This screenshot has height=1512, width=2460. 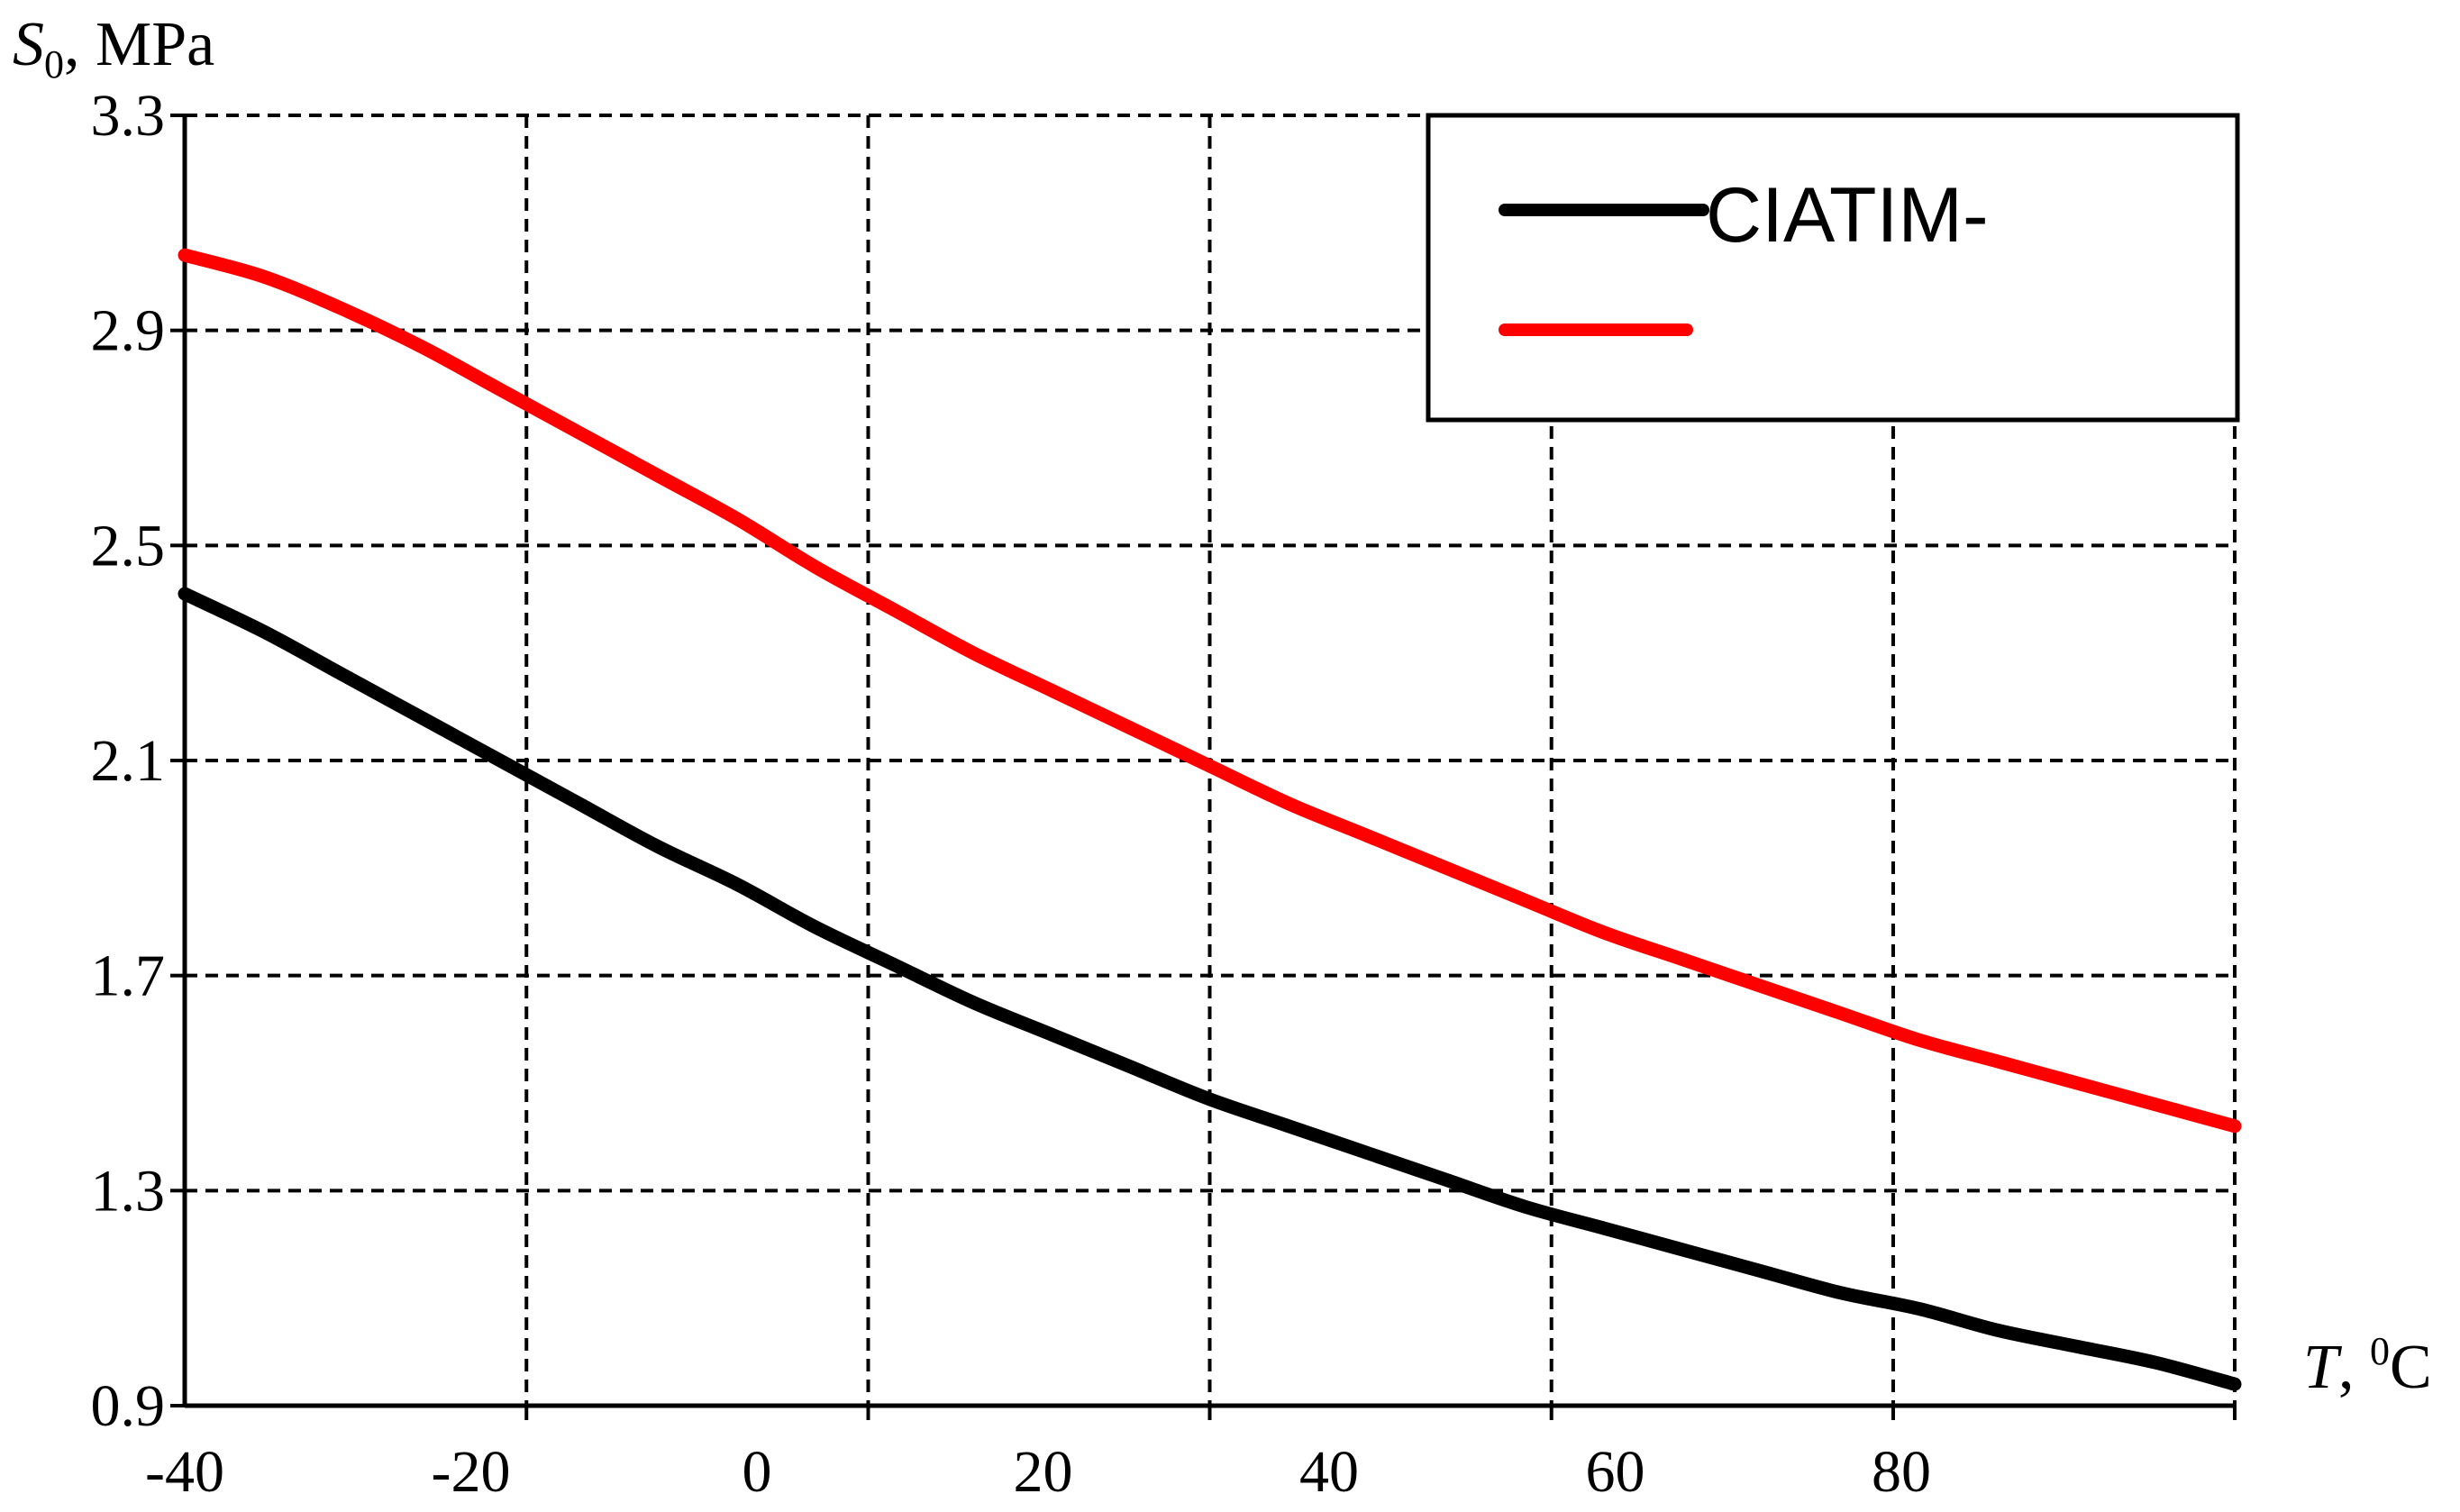 What do you see at coordinates (471, 1472) in the screenshot?
I see `x-tick-label: -20` at bounding box center [471, 1472].